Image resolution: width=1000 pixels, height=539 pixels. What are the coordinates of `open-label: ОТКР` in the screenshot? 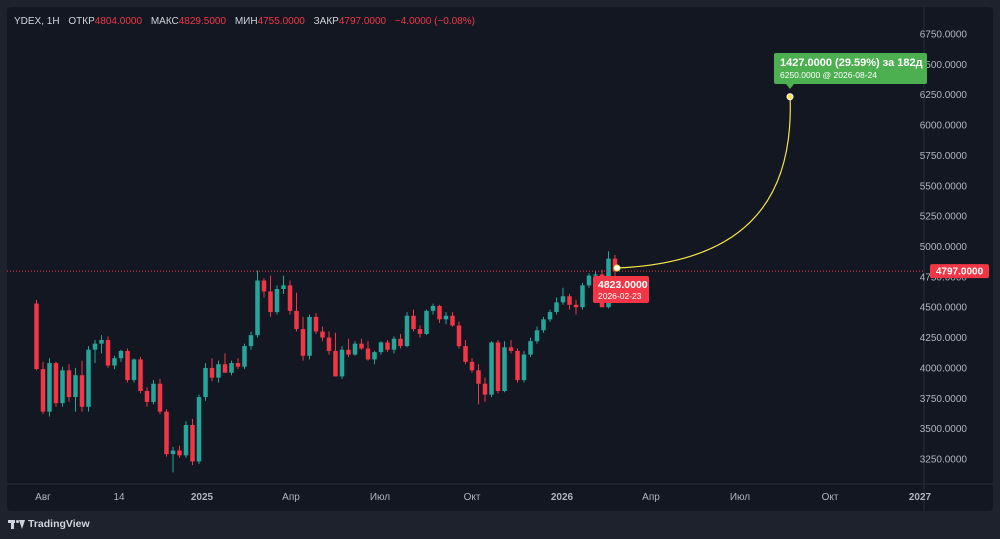 It's located at (81, 21).